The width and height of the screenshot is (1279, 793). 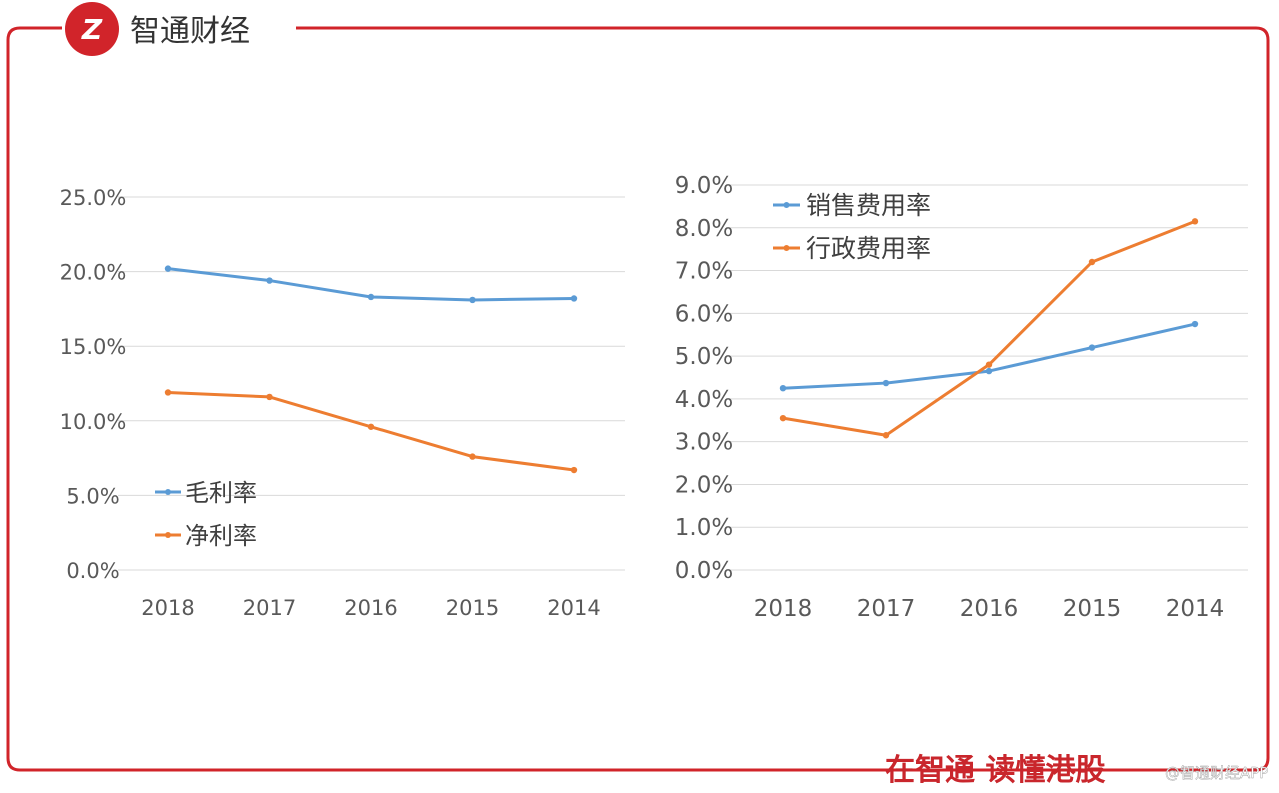 I want to click on legend-label: 行政费用率, so click(x=868, y=248).